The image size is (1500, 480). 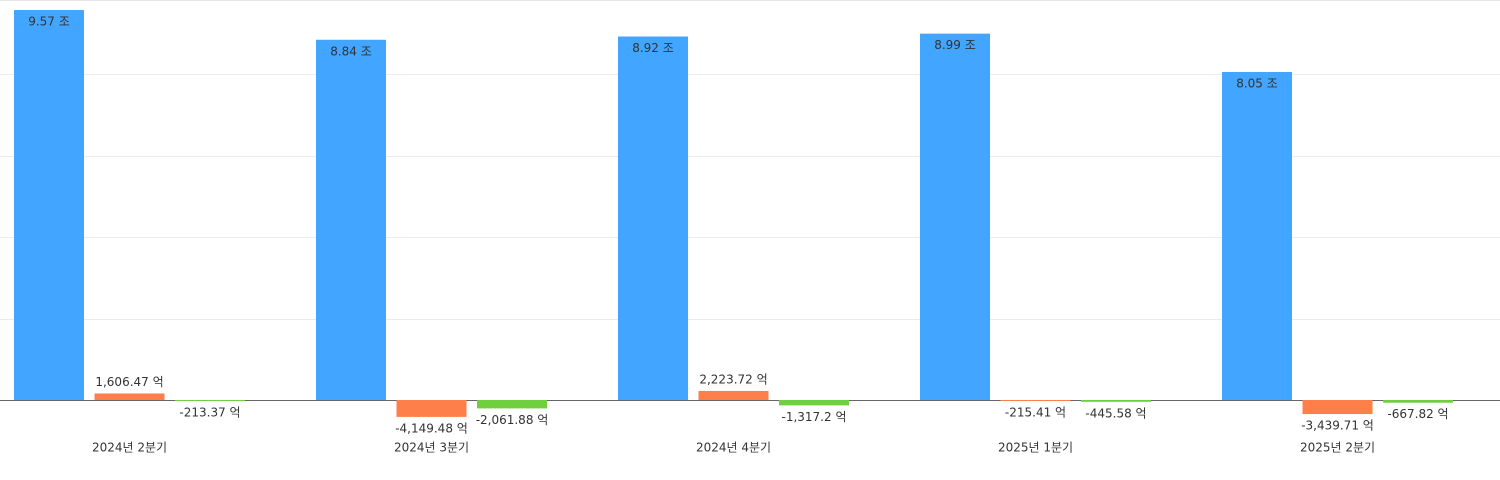 What do you see at coordinates (1337, 448) in the screenshot?
I see `x-tick-label: 2025년 2분기` at bounding box center [1337, 448].